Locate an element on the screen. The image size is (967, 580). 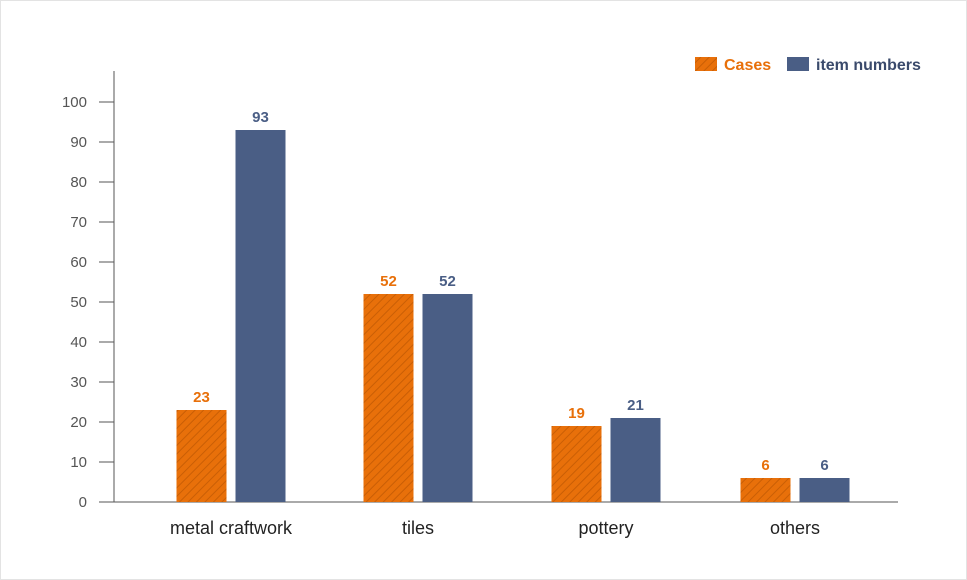
y-tick-label: 40 is located at coordinates (78, 342).